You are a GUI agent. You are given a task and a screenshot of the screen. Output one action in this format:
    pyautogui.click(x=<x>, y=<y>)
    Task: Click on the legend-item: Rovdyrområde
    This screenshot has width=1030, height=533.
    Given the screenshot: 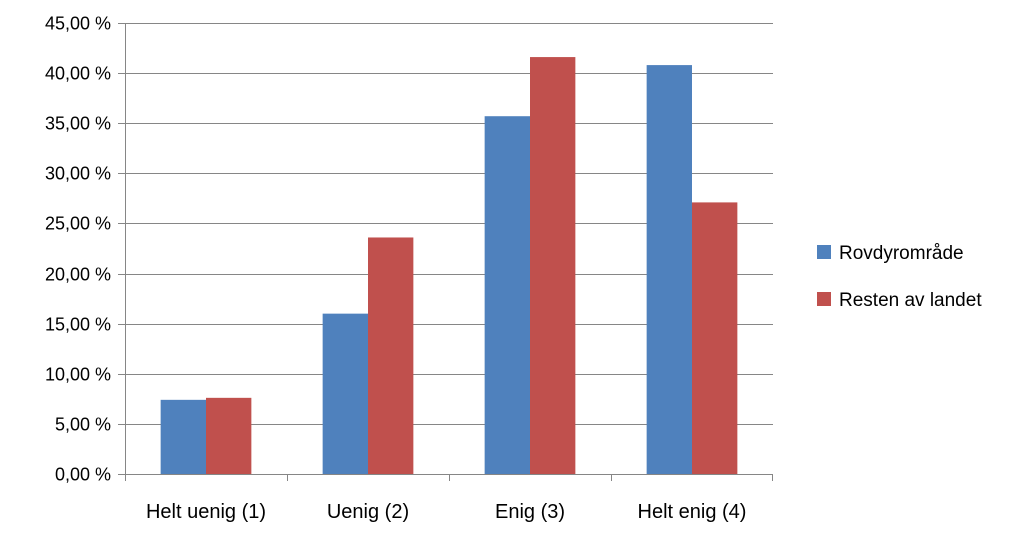 What is the action you would take?
    pyautogui.click(x=890, y=253)
    